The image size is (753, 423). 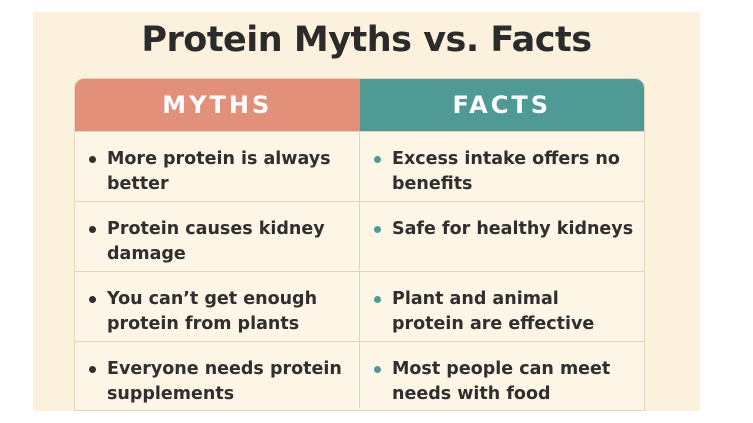 I want to click on myth-text: Protein causes kidney damage, so click(x=216, y=241).